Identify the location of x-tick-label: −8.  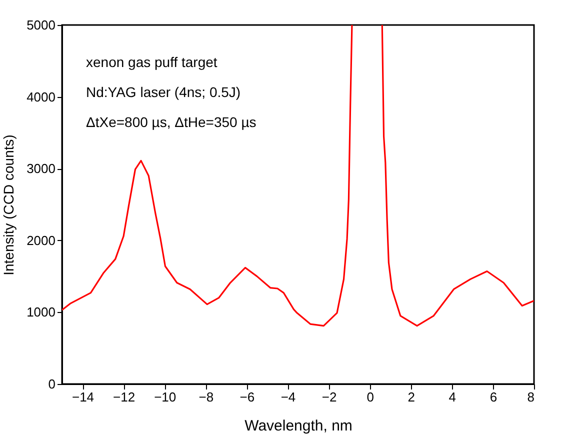
(206, 397).